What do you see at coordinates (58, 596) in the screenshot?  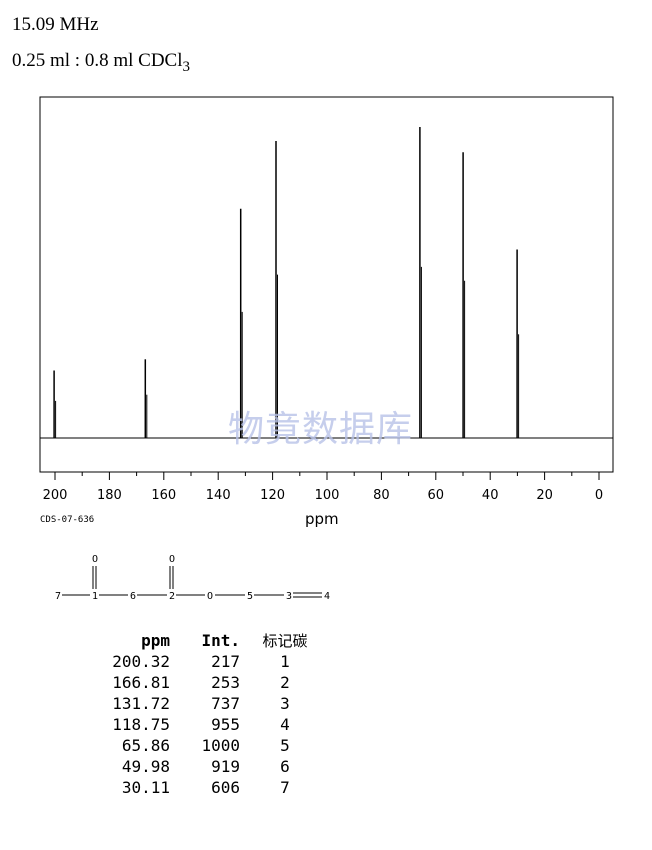 I see `atom-label: 7` at bounding box center [58, 596].